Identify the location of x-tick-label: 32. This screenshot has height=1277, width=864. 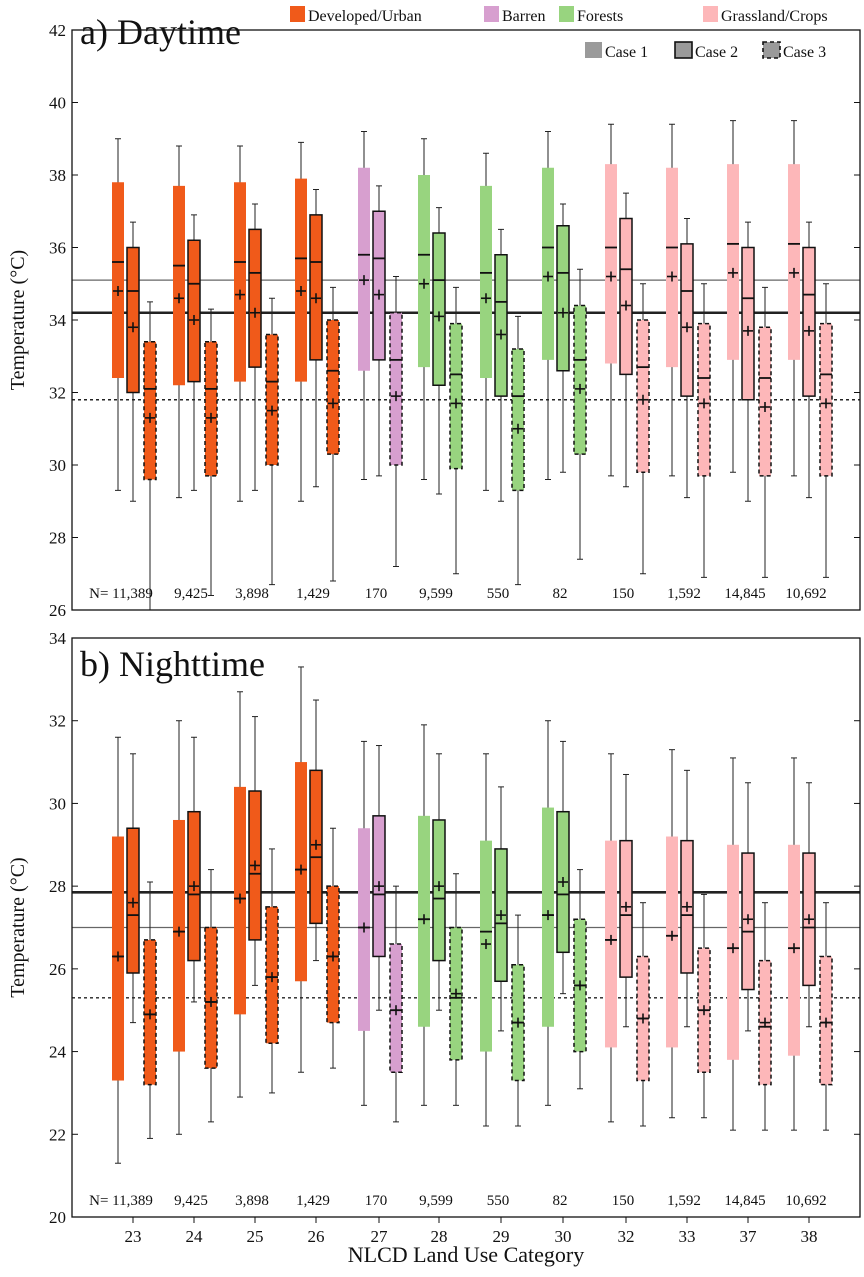
(626, 1236).